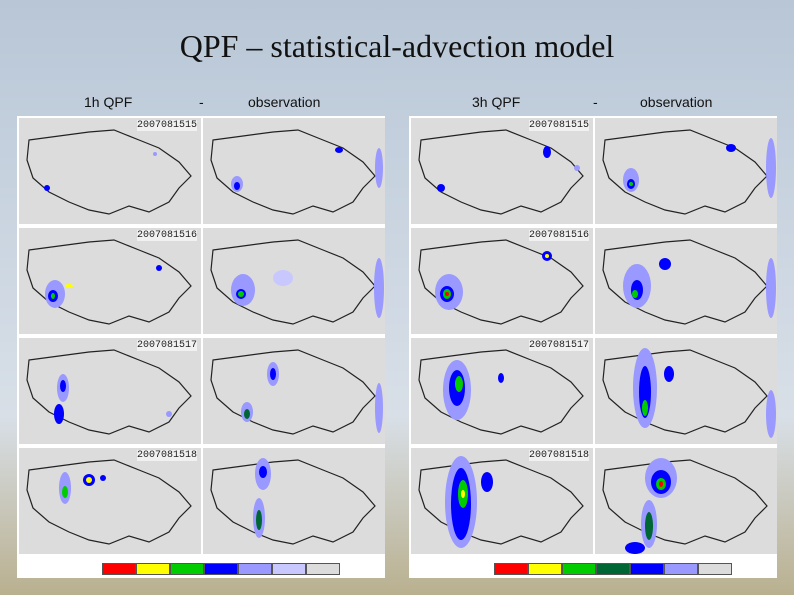  What do you see at coordinates (108, 102) in the screenshot?
I see `header-1h-qpf: 1h QPF` at bounding box center [108, 102].